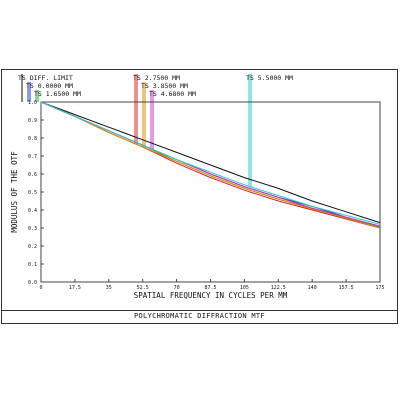  Describe the element at coordinates (75, 288) in the screenshot. I see `x-tick-label: 17.5` at that location.